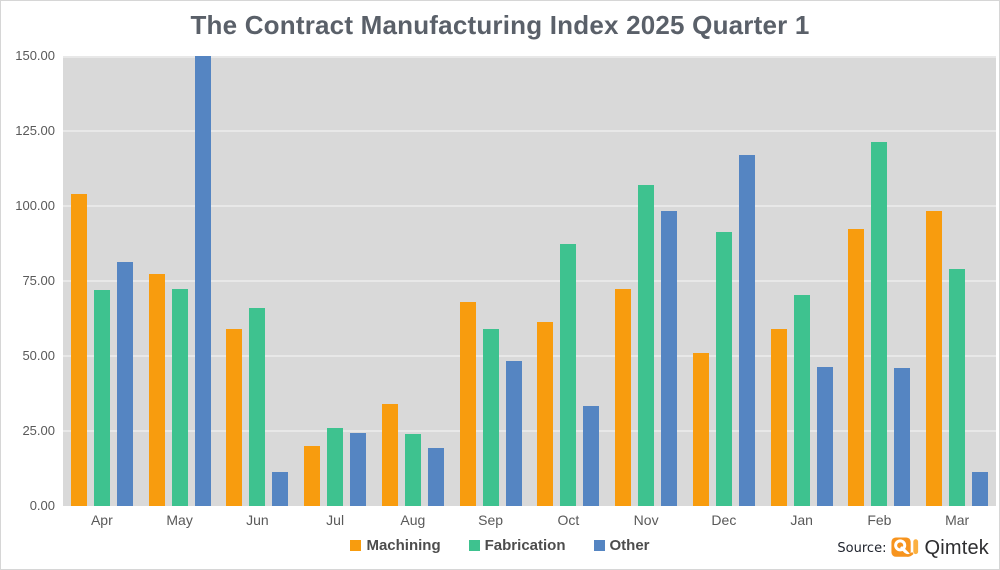  I want to click on bar-group-feb, so click(880, 281).